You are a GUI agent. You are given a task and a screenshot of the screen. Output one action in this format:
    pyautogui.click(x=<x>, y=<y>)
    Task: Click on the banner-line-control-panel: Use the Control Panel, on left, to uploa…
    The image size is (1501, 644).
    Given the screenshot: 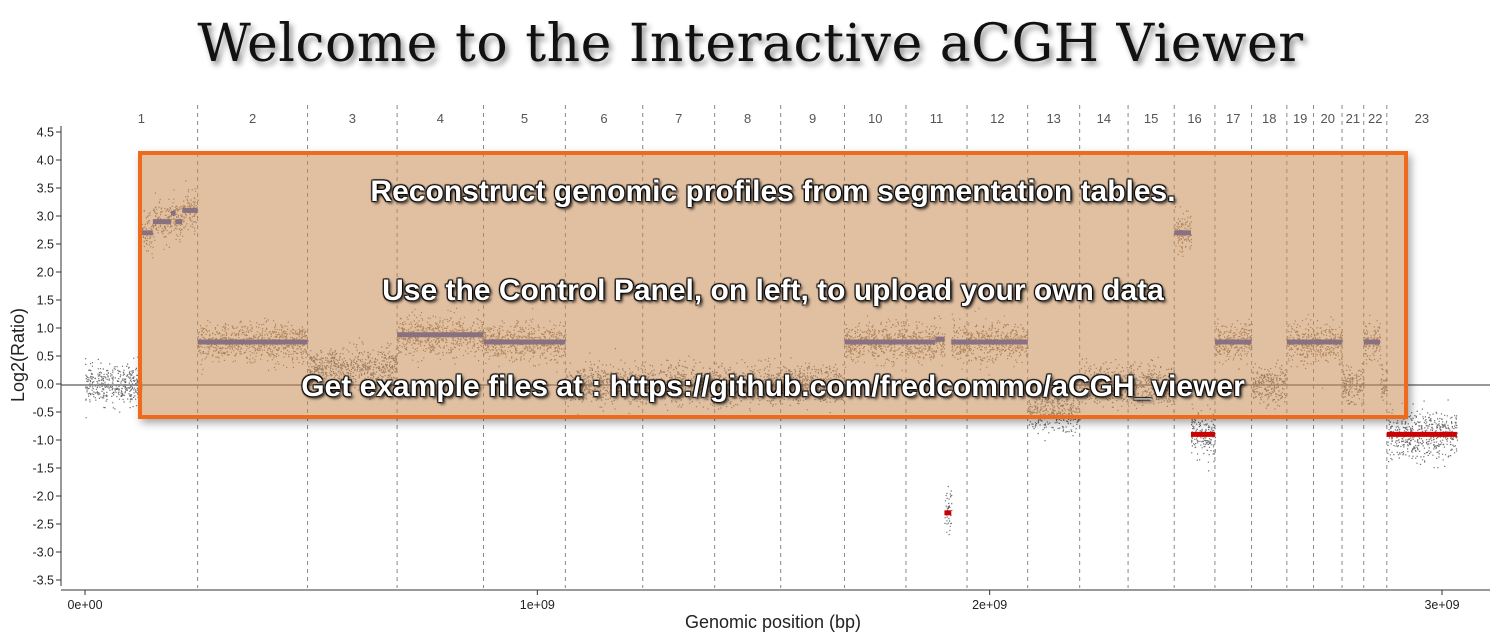 What is the action you would take?
    pyautogui.click(x=773, y=290)
    